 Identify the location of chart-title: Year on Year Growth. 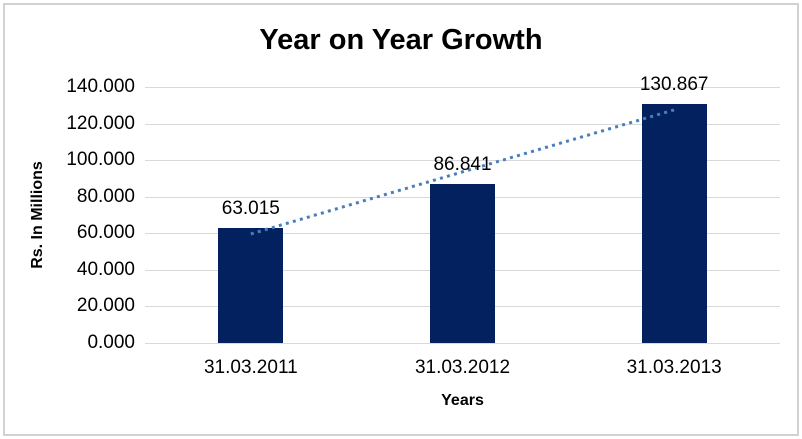
(401, 40).